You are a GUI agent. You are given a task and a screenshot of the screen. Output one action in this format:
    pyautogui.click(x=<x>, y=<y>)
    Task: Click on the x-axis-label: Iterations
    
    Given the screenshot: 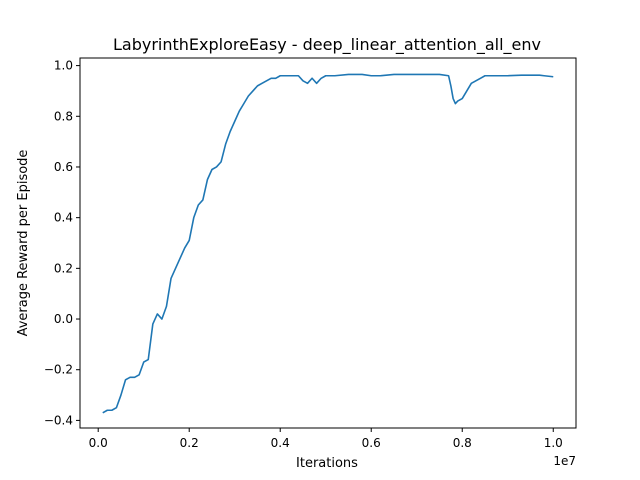 What is the action you would take?
    pyautogui.click(x=327, y=463)
    